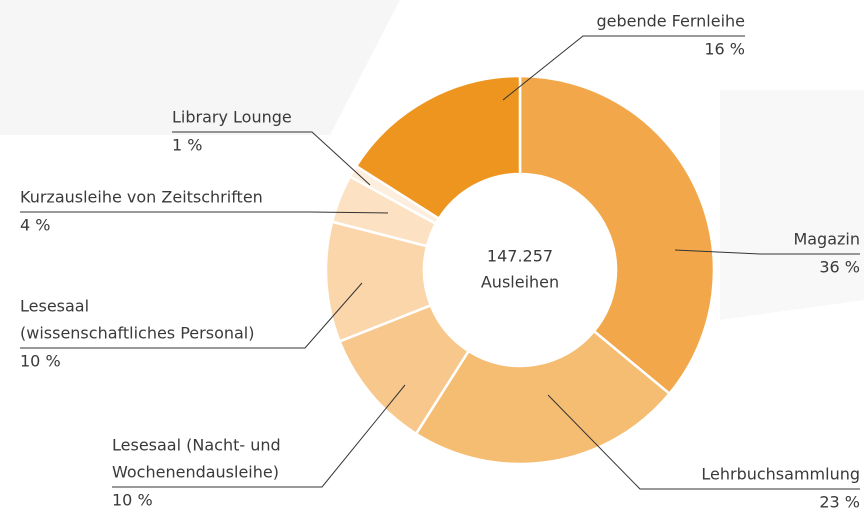  What do you see at coordinates (826, 239) in the screenshot?
I see `slice-label: Magazin` at bounding box center [826, 239].